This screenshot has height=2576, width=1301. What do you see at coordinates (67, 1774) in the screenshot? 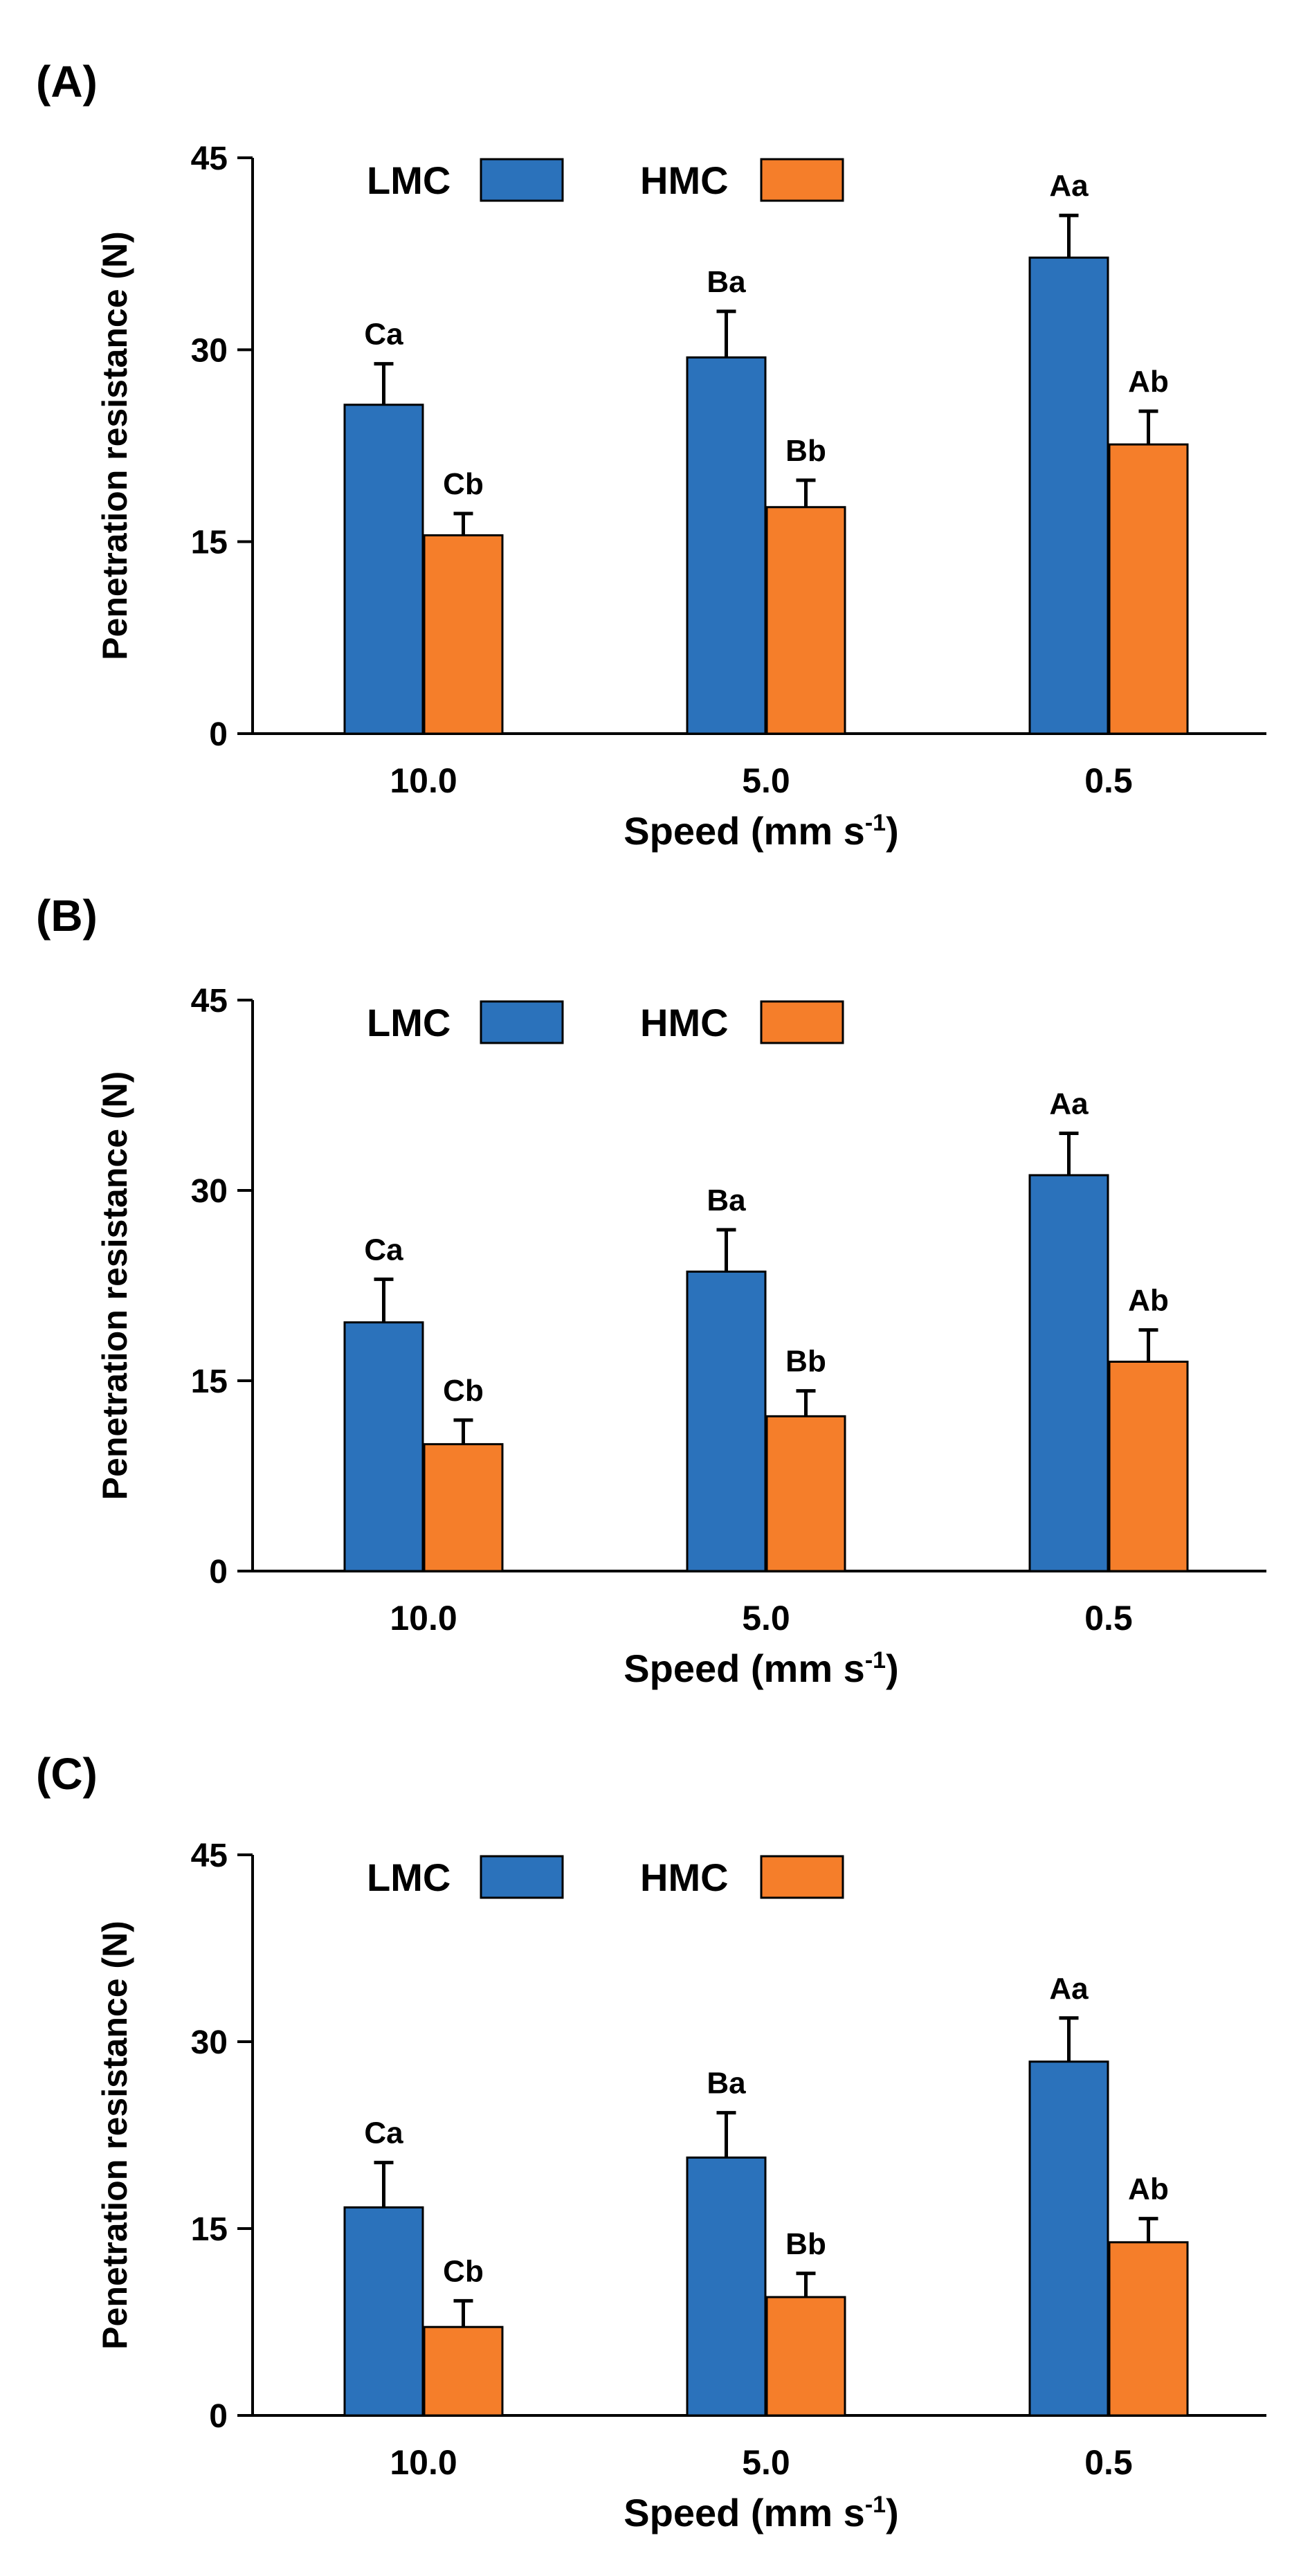
I see `panel-label: (C)` at bounding box center [67, 1774].